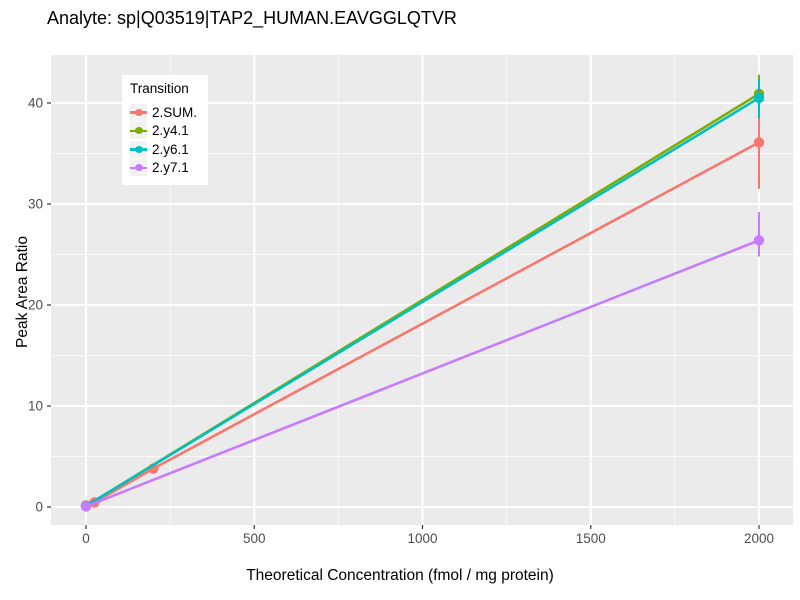 The image size is (800, 600). What do you see at coordinates (35, 406) in the screenshot?
I see `y-tick-label: 10` at bounding box center [35, 406].